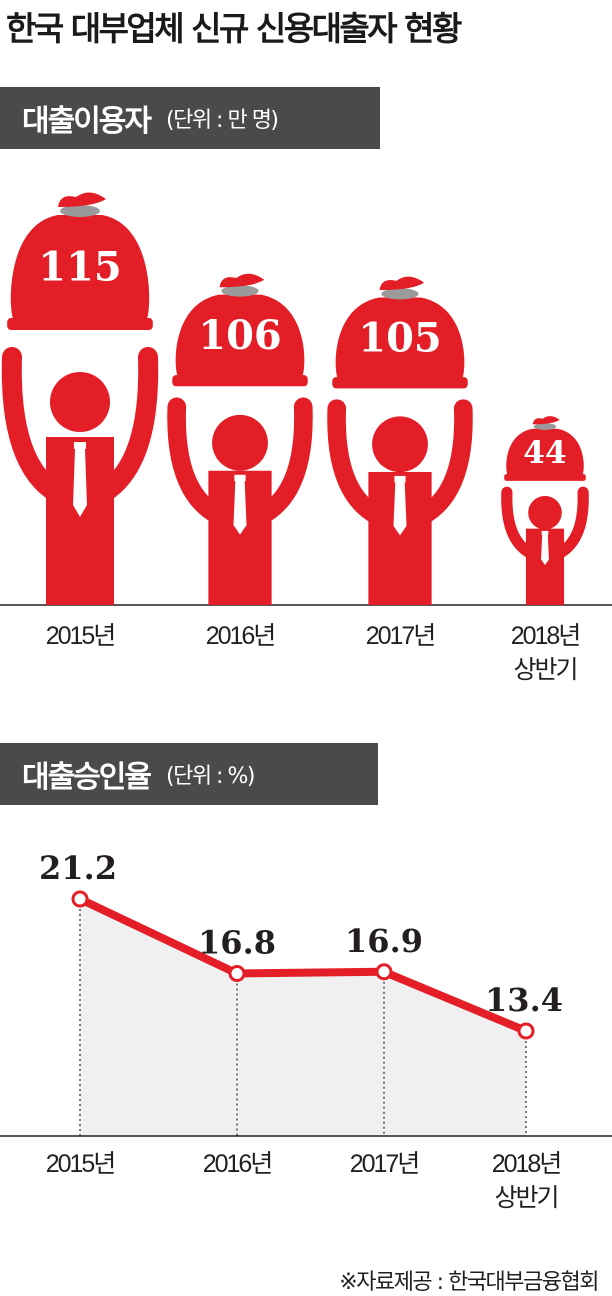  I want to click on rate-x-label-2015: 2015년, so click(80, 1164).